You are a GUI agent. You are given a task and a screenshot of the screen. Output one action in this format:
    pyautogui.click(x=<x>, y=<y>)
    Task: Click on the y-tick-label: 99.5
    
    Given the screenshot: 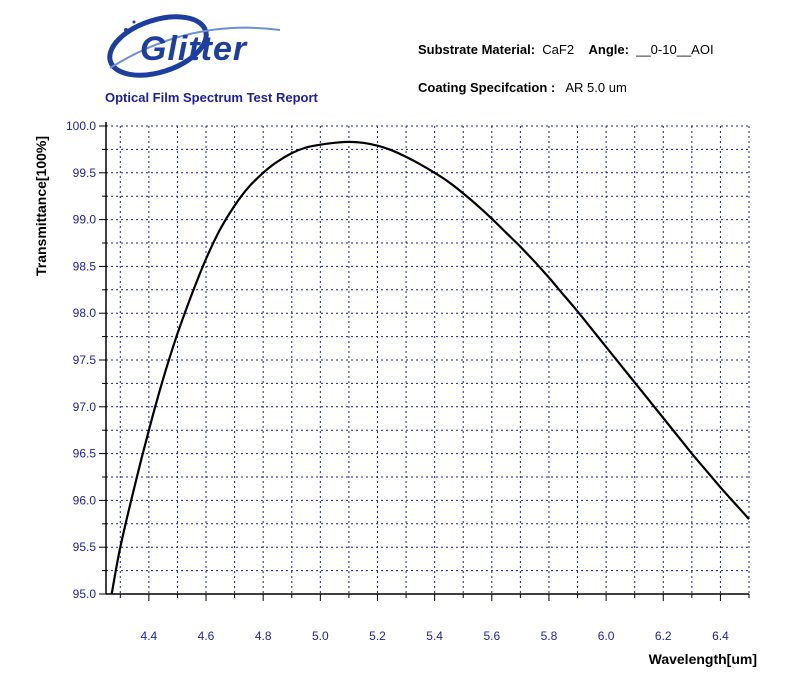 What is the action you would take?
    pyautogui.click(x=85, y=173)
    